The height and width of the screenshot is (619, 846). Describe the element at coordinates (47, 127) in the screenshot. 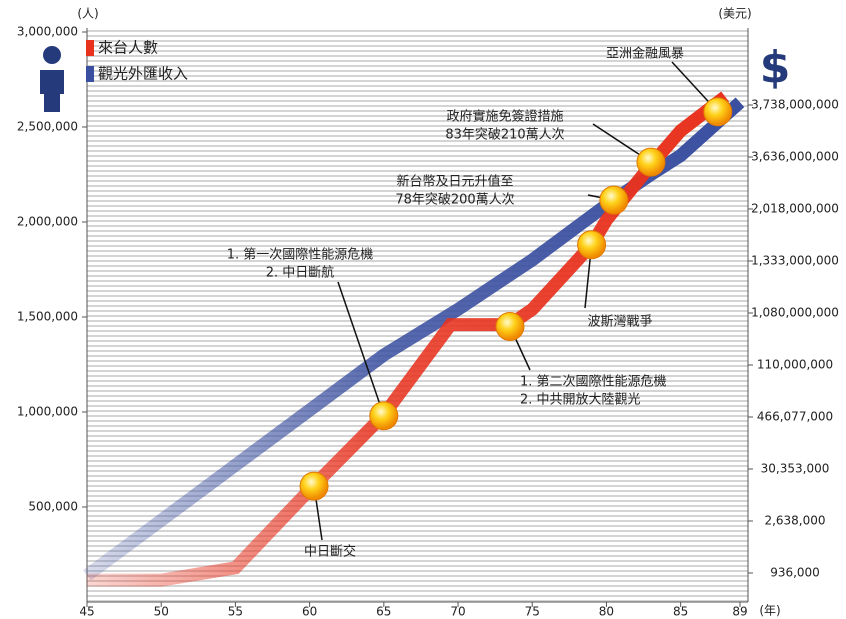

I see `y-tick-label: 2,500,000` at that location.